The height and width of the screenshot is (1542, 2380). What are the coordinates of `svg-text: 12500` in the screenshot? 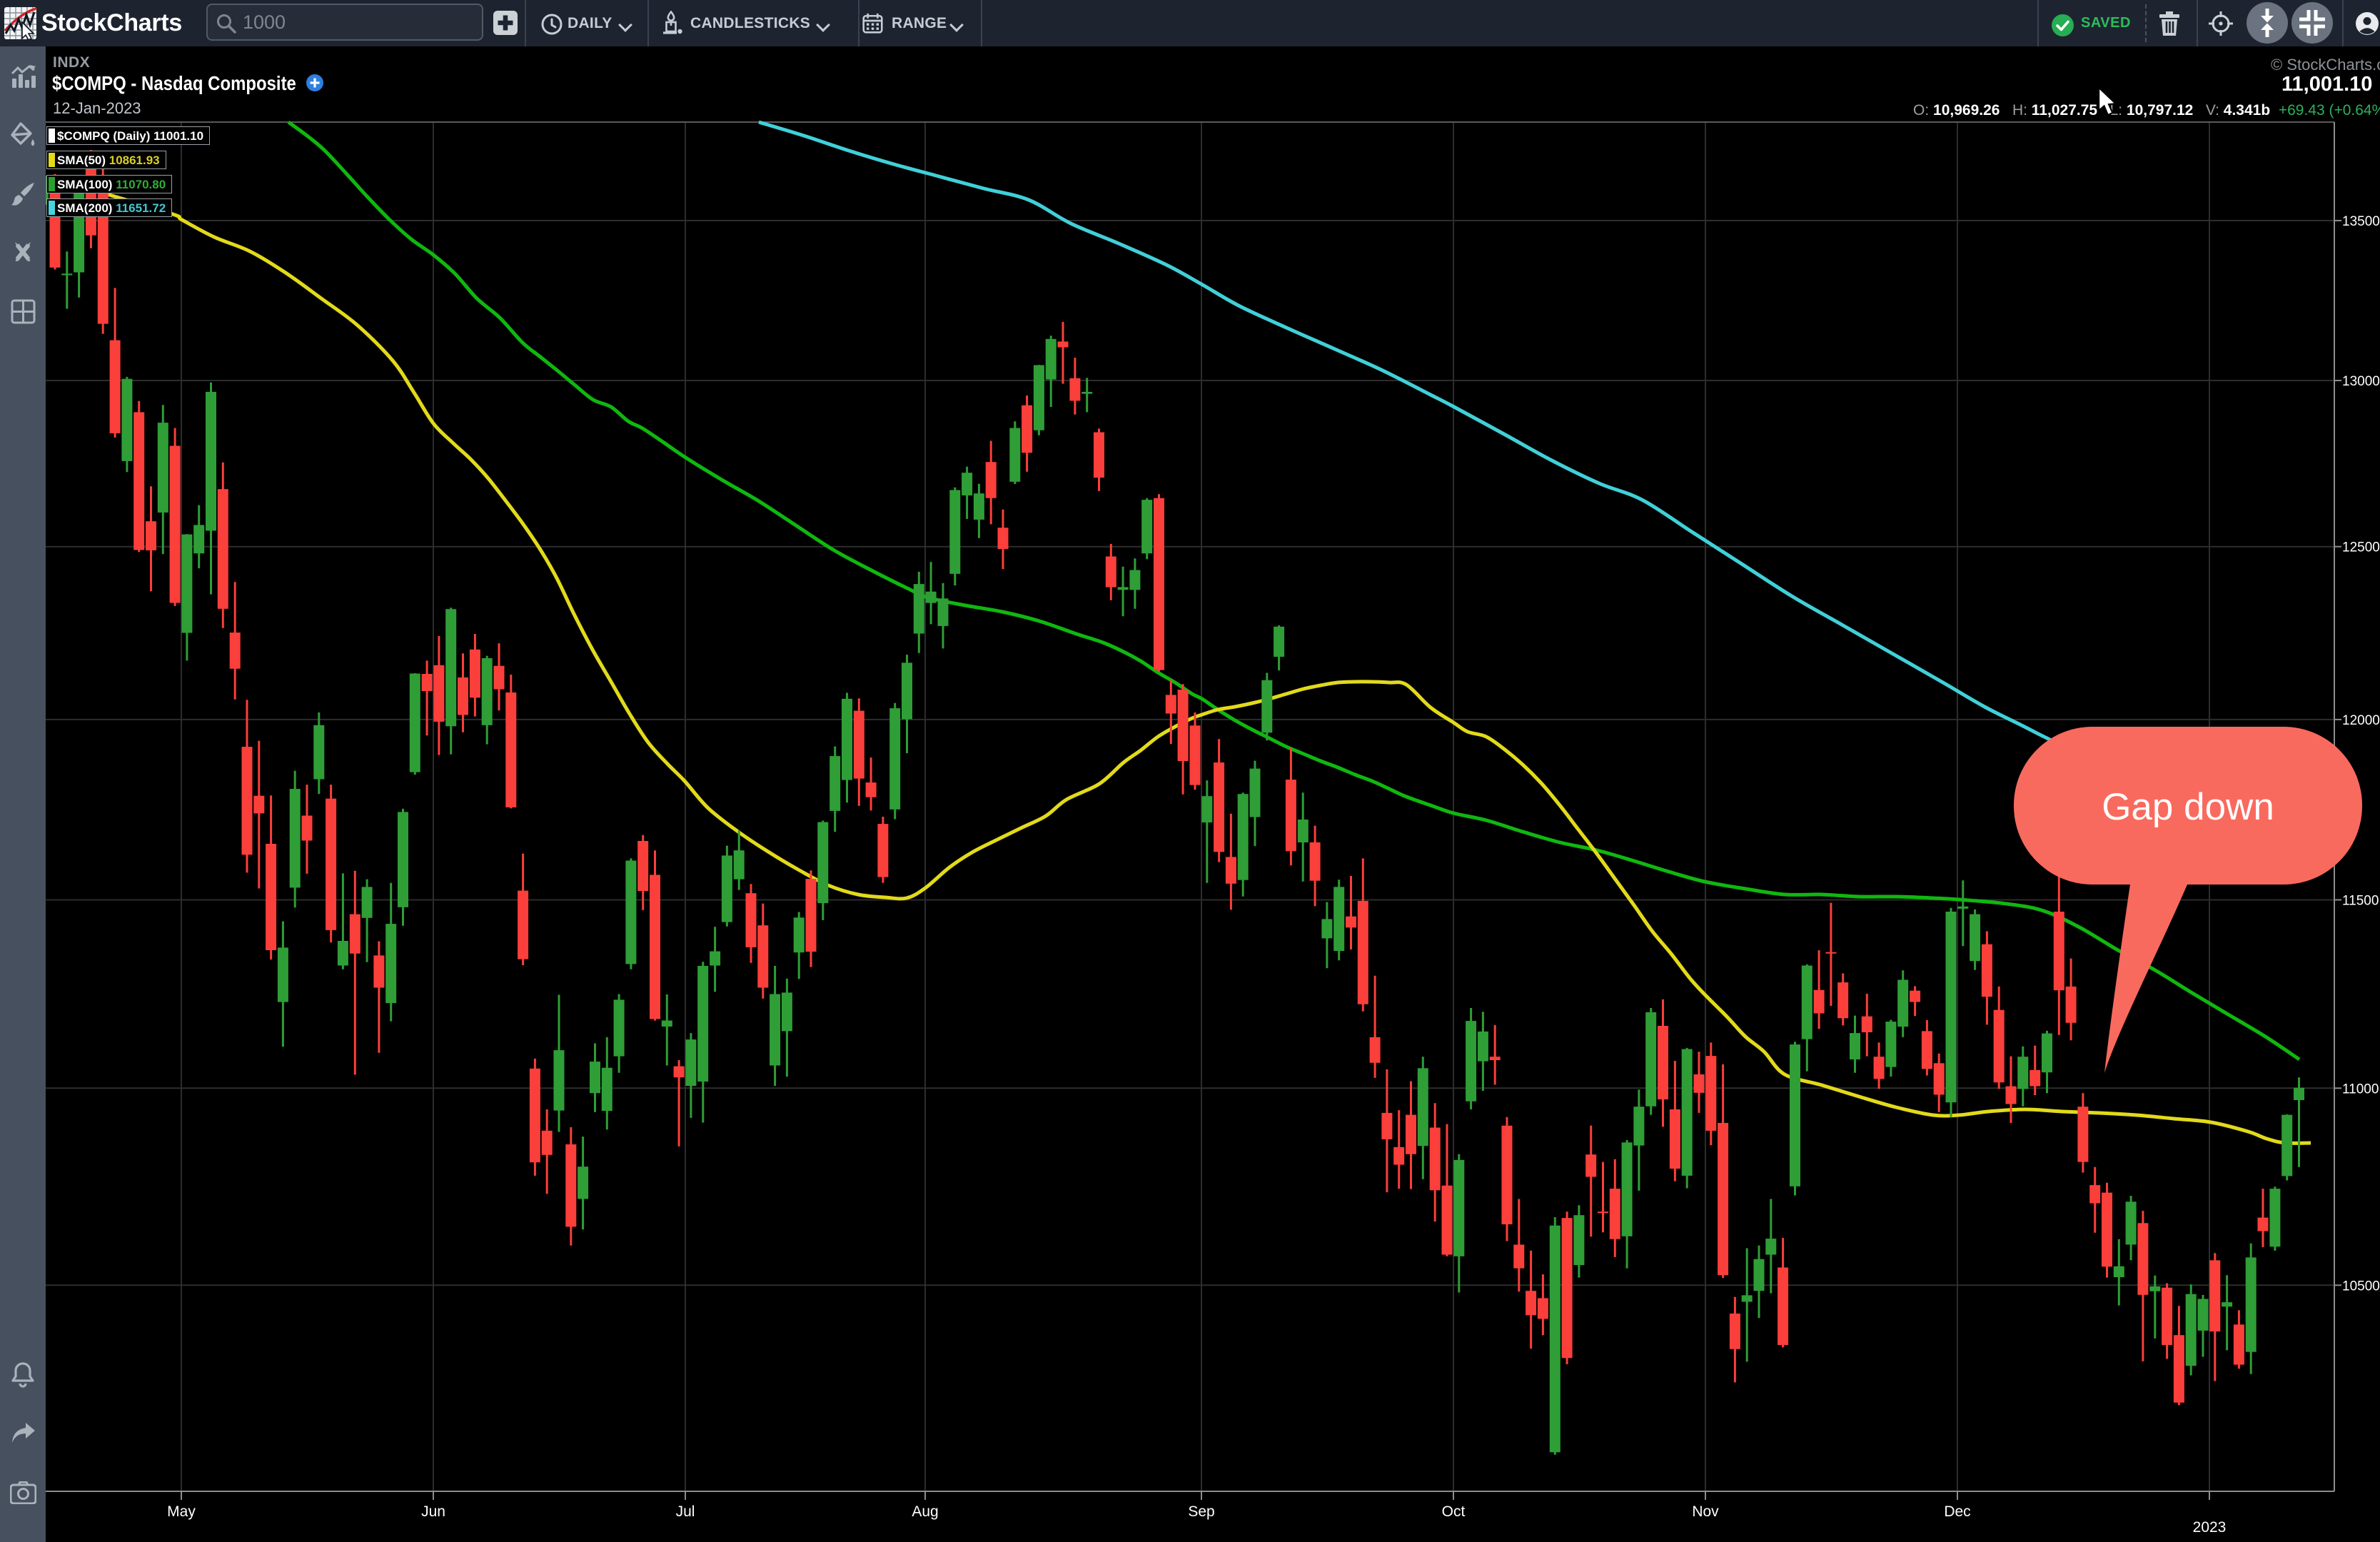 It's located at (2361, 547).